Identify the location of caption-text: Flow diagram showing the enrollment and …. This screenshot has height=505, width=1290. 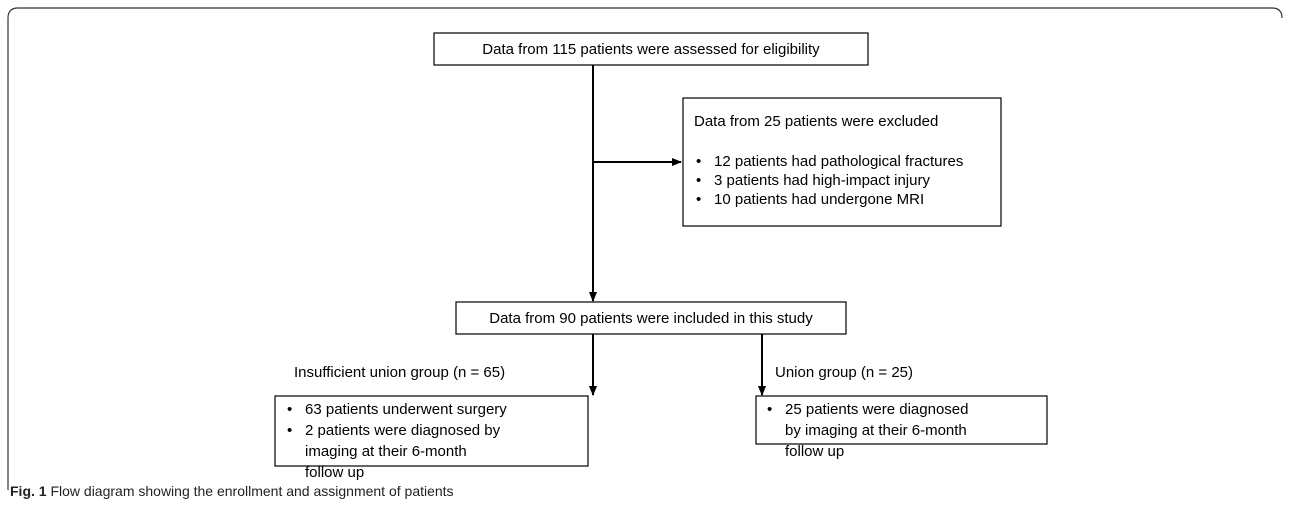
(251, 491).